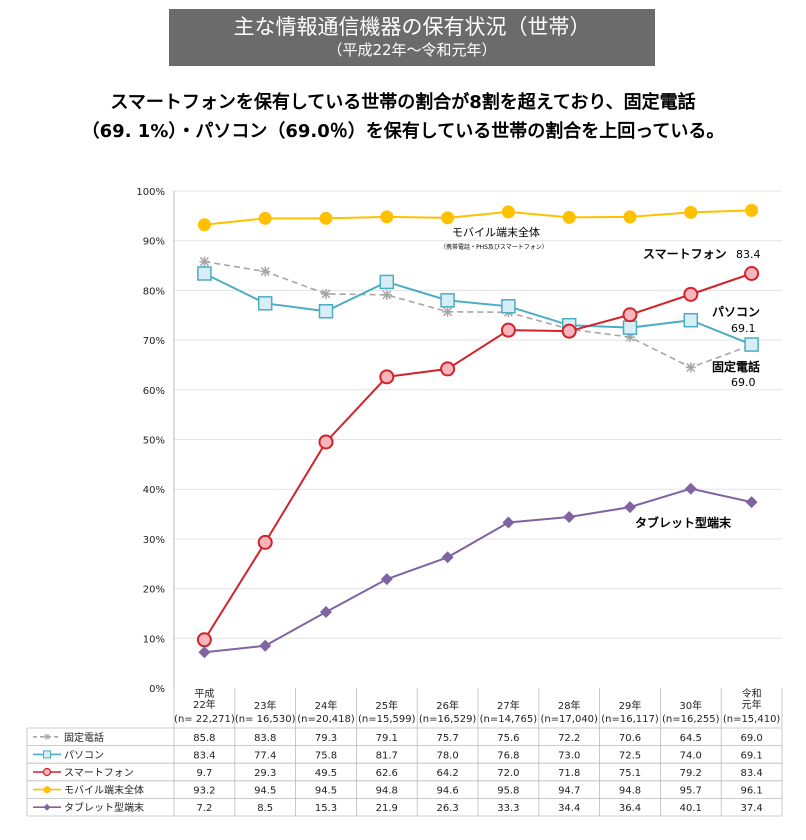 This screenshot has width=806, height=840. What do you see at coordinates (204, 704) in the screenshot?
I see `category-label: 22年` at bounding box center [204, 704].